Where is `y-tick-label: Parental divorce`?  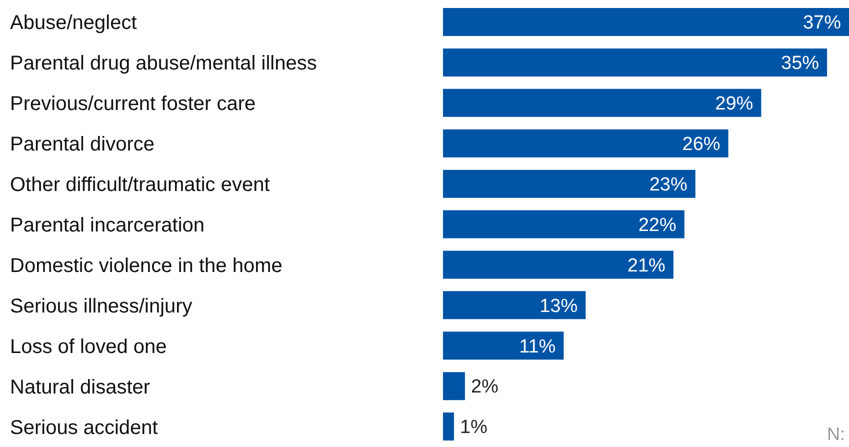 y-tick-label: Parental divorce is located at coordinates (82, 145).